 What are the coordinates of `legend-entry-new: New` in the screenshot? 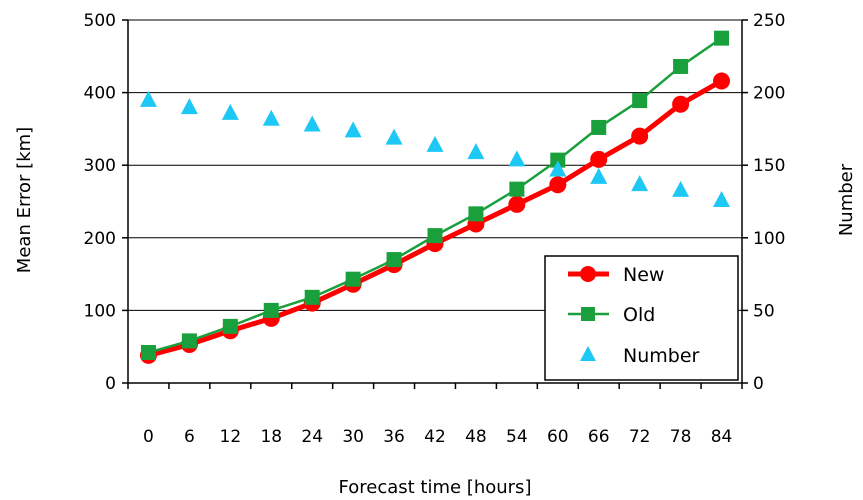 It's located at (616, 275).